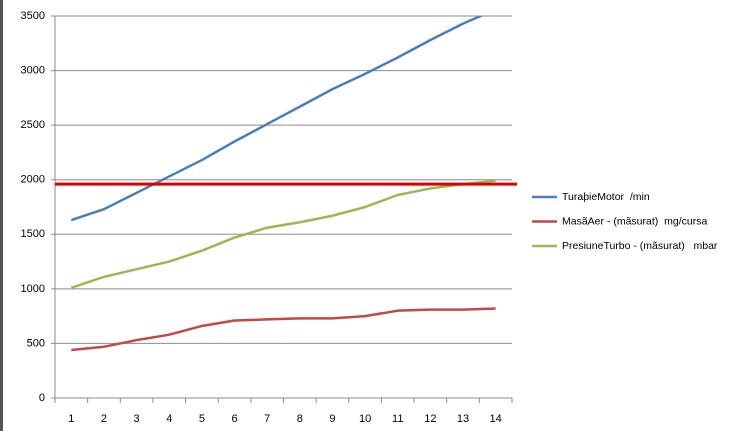  Describe the element at coordinates (365, 419) in the screenshot. I see `x-tick-label: 10` at that location.